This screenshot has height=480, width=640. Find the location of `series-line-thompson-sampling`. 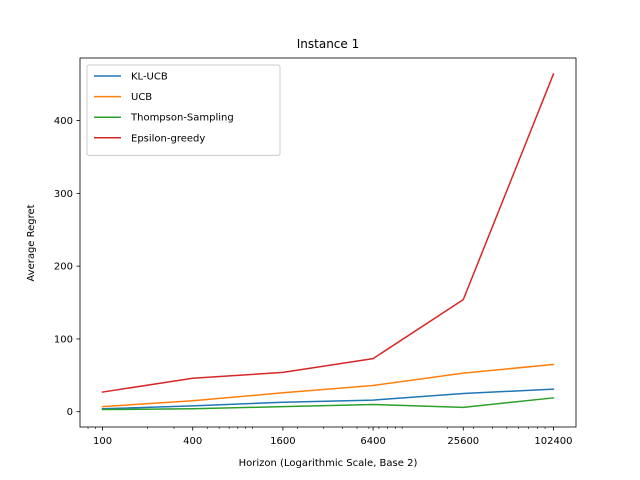

series-line-thompson-sampling is located at coordinates (328, 404).